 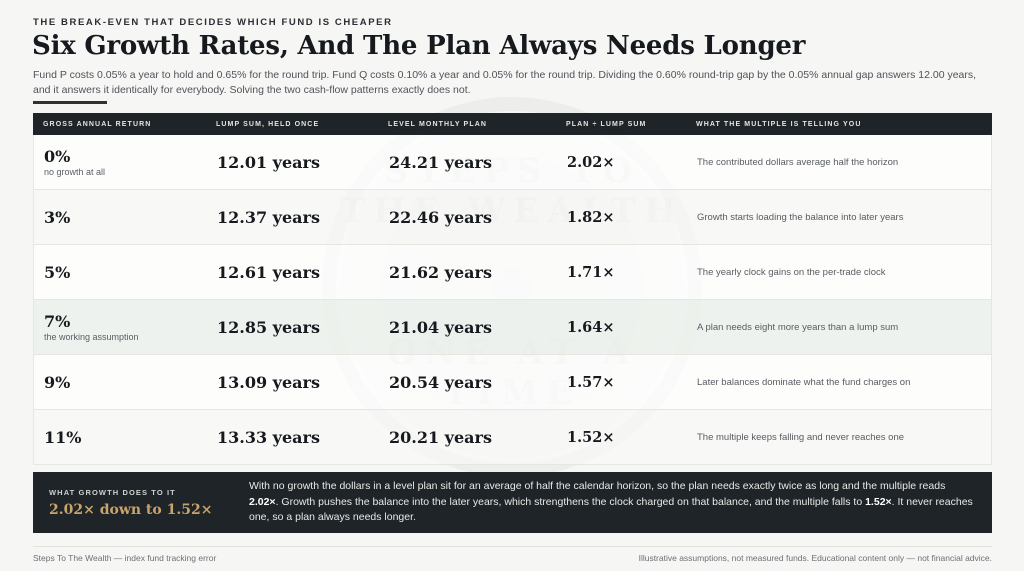 What do you see at coordinates (440, 162) in the screenshot?
I see `plan-years: 24.21 years` at bounding box center [440, 162].